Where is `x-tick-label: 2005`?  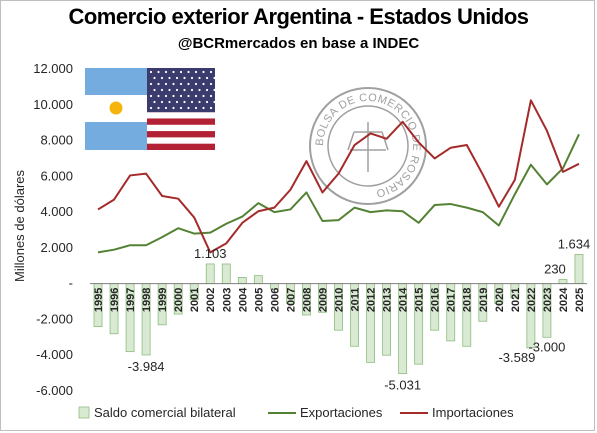
x-tick-label: 2005 is located at coordinates (259, 300).